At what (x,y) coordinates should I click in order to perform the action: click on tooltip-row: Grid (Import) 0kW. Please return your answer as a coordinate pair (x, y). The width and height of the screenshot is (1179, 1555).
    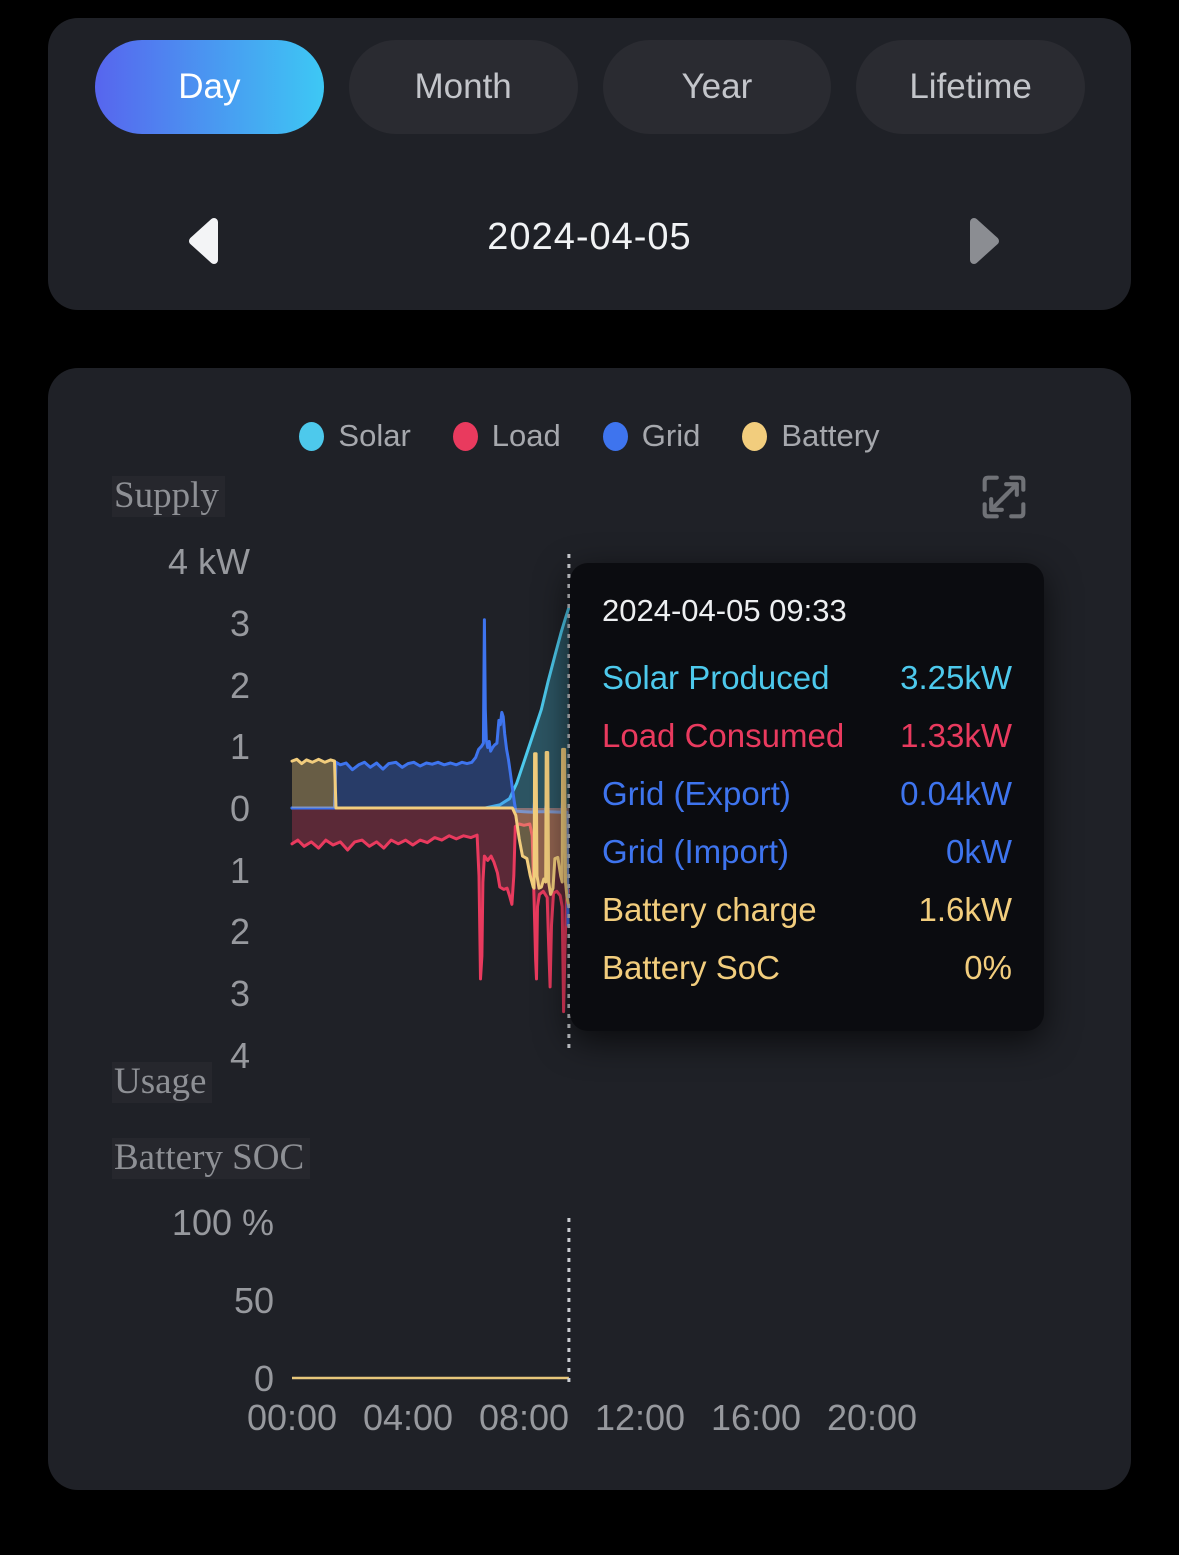
    Looking at the image, I should click on (807, 852).